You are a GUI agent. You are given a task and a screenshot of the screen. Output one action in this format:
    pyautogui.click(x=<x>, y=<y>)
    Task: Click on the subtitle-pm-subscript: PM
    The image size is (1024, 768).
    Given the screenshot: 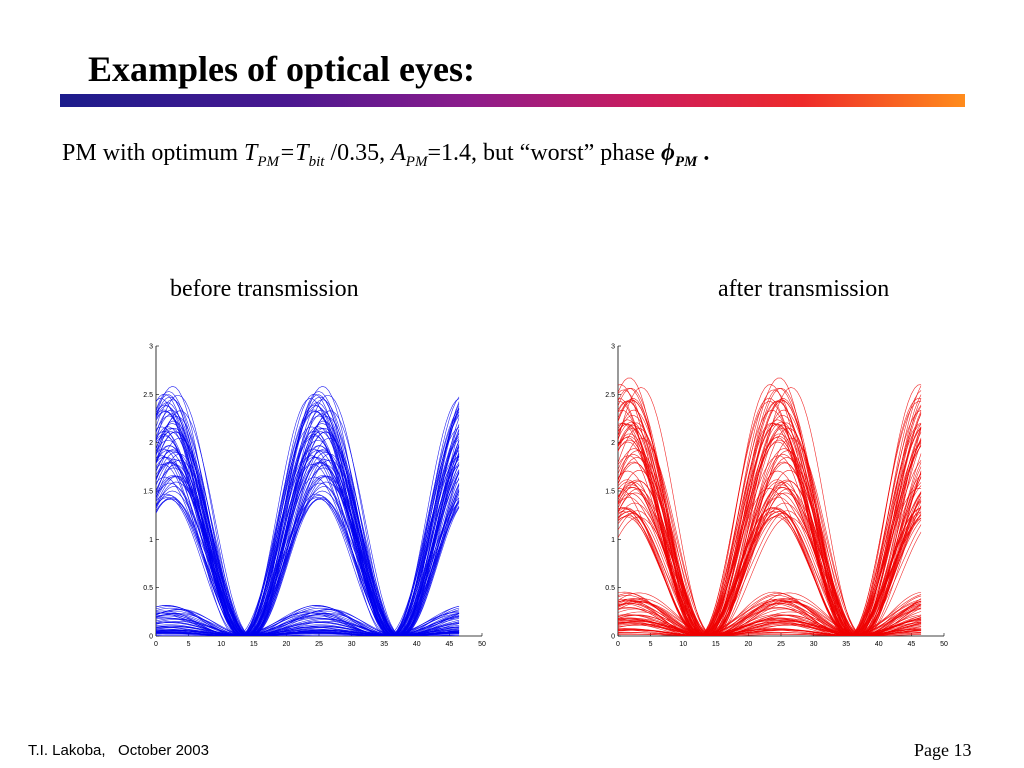 What is the action you would take?
    pyautogui.click(x=268, y=161)
    